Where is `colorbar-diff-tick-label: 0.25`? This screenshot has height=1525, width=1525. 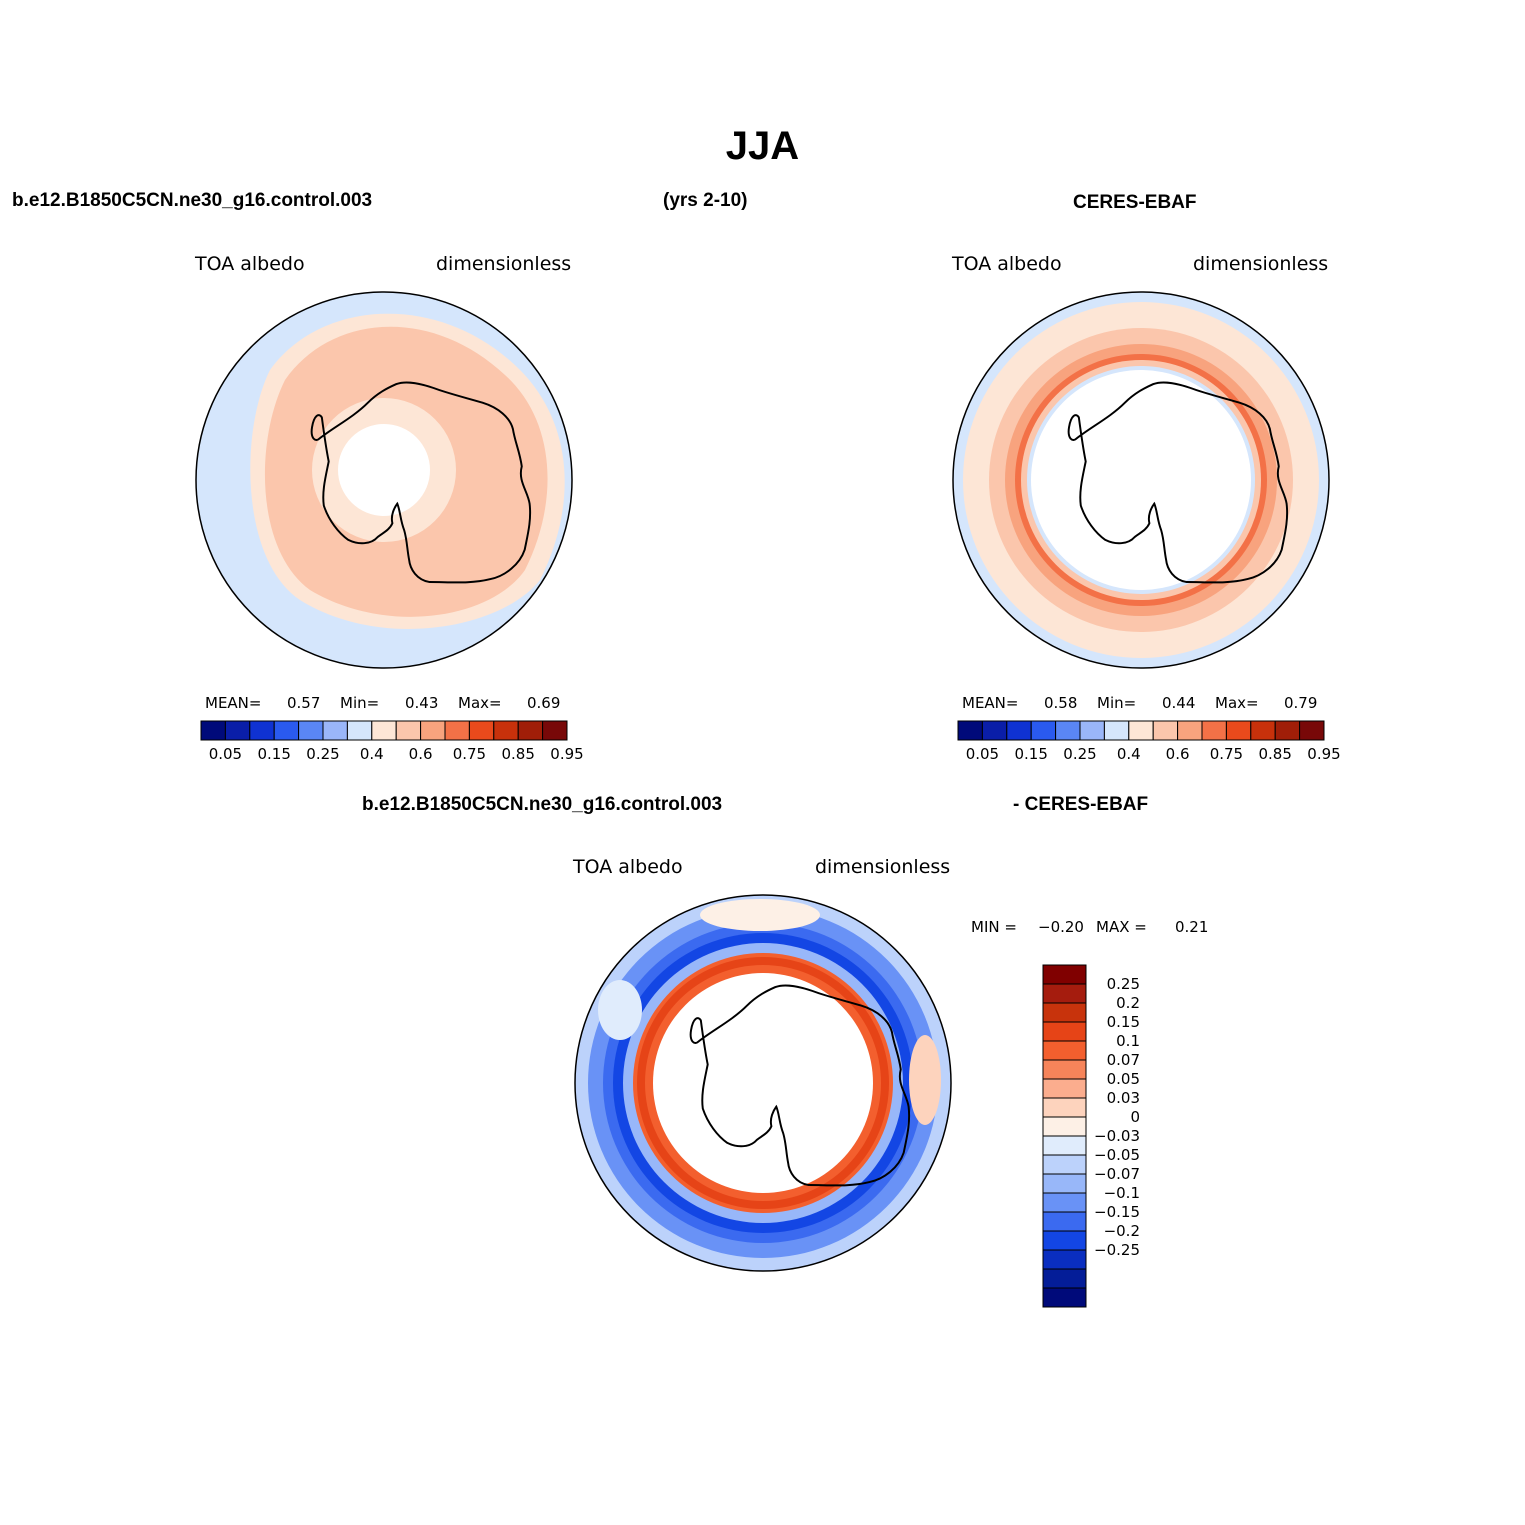
colorbar-diff-tick-label: 0.25 is located at coordinates (1123, 984).